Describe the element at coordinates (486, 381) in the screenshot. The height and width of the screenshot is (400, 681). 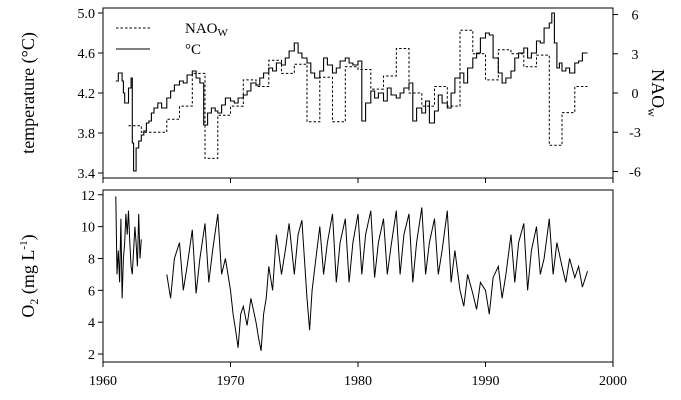
I see `year-tick-label: 1990` at that location.